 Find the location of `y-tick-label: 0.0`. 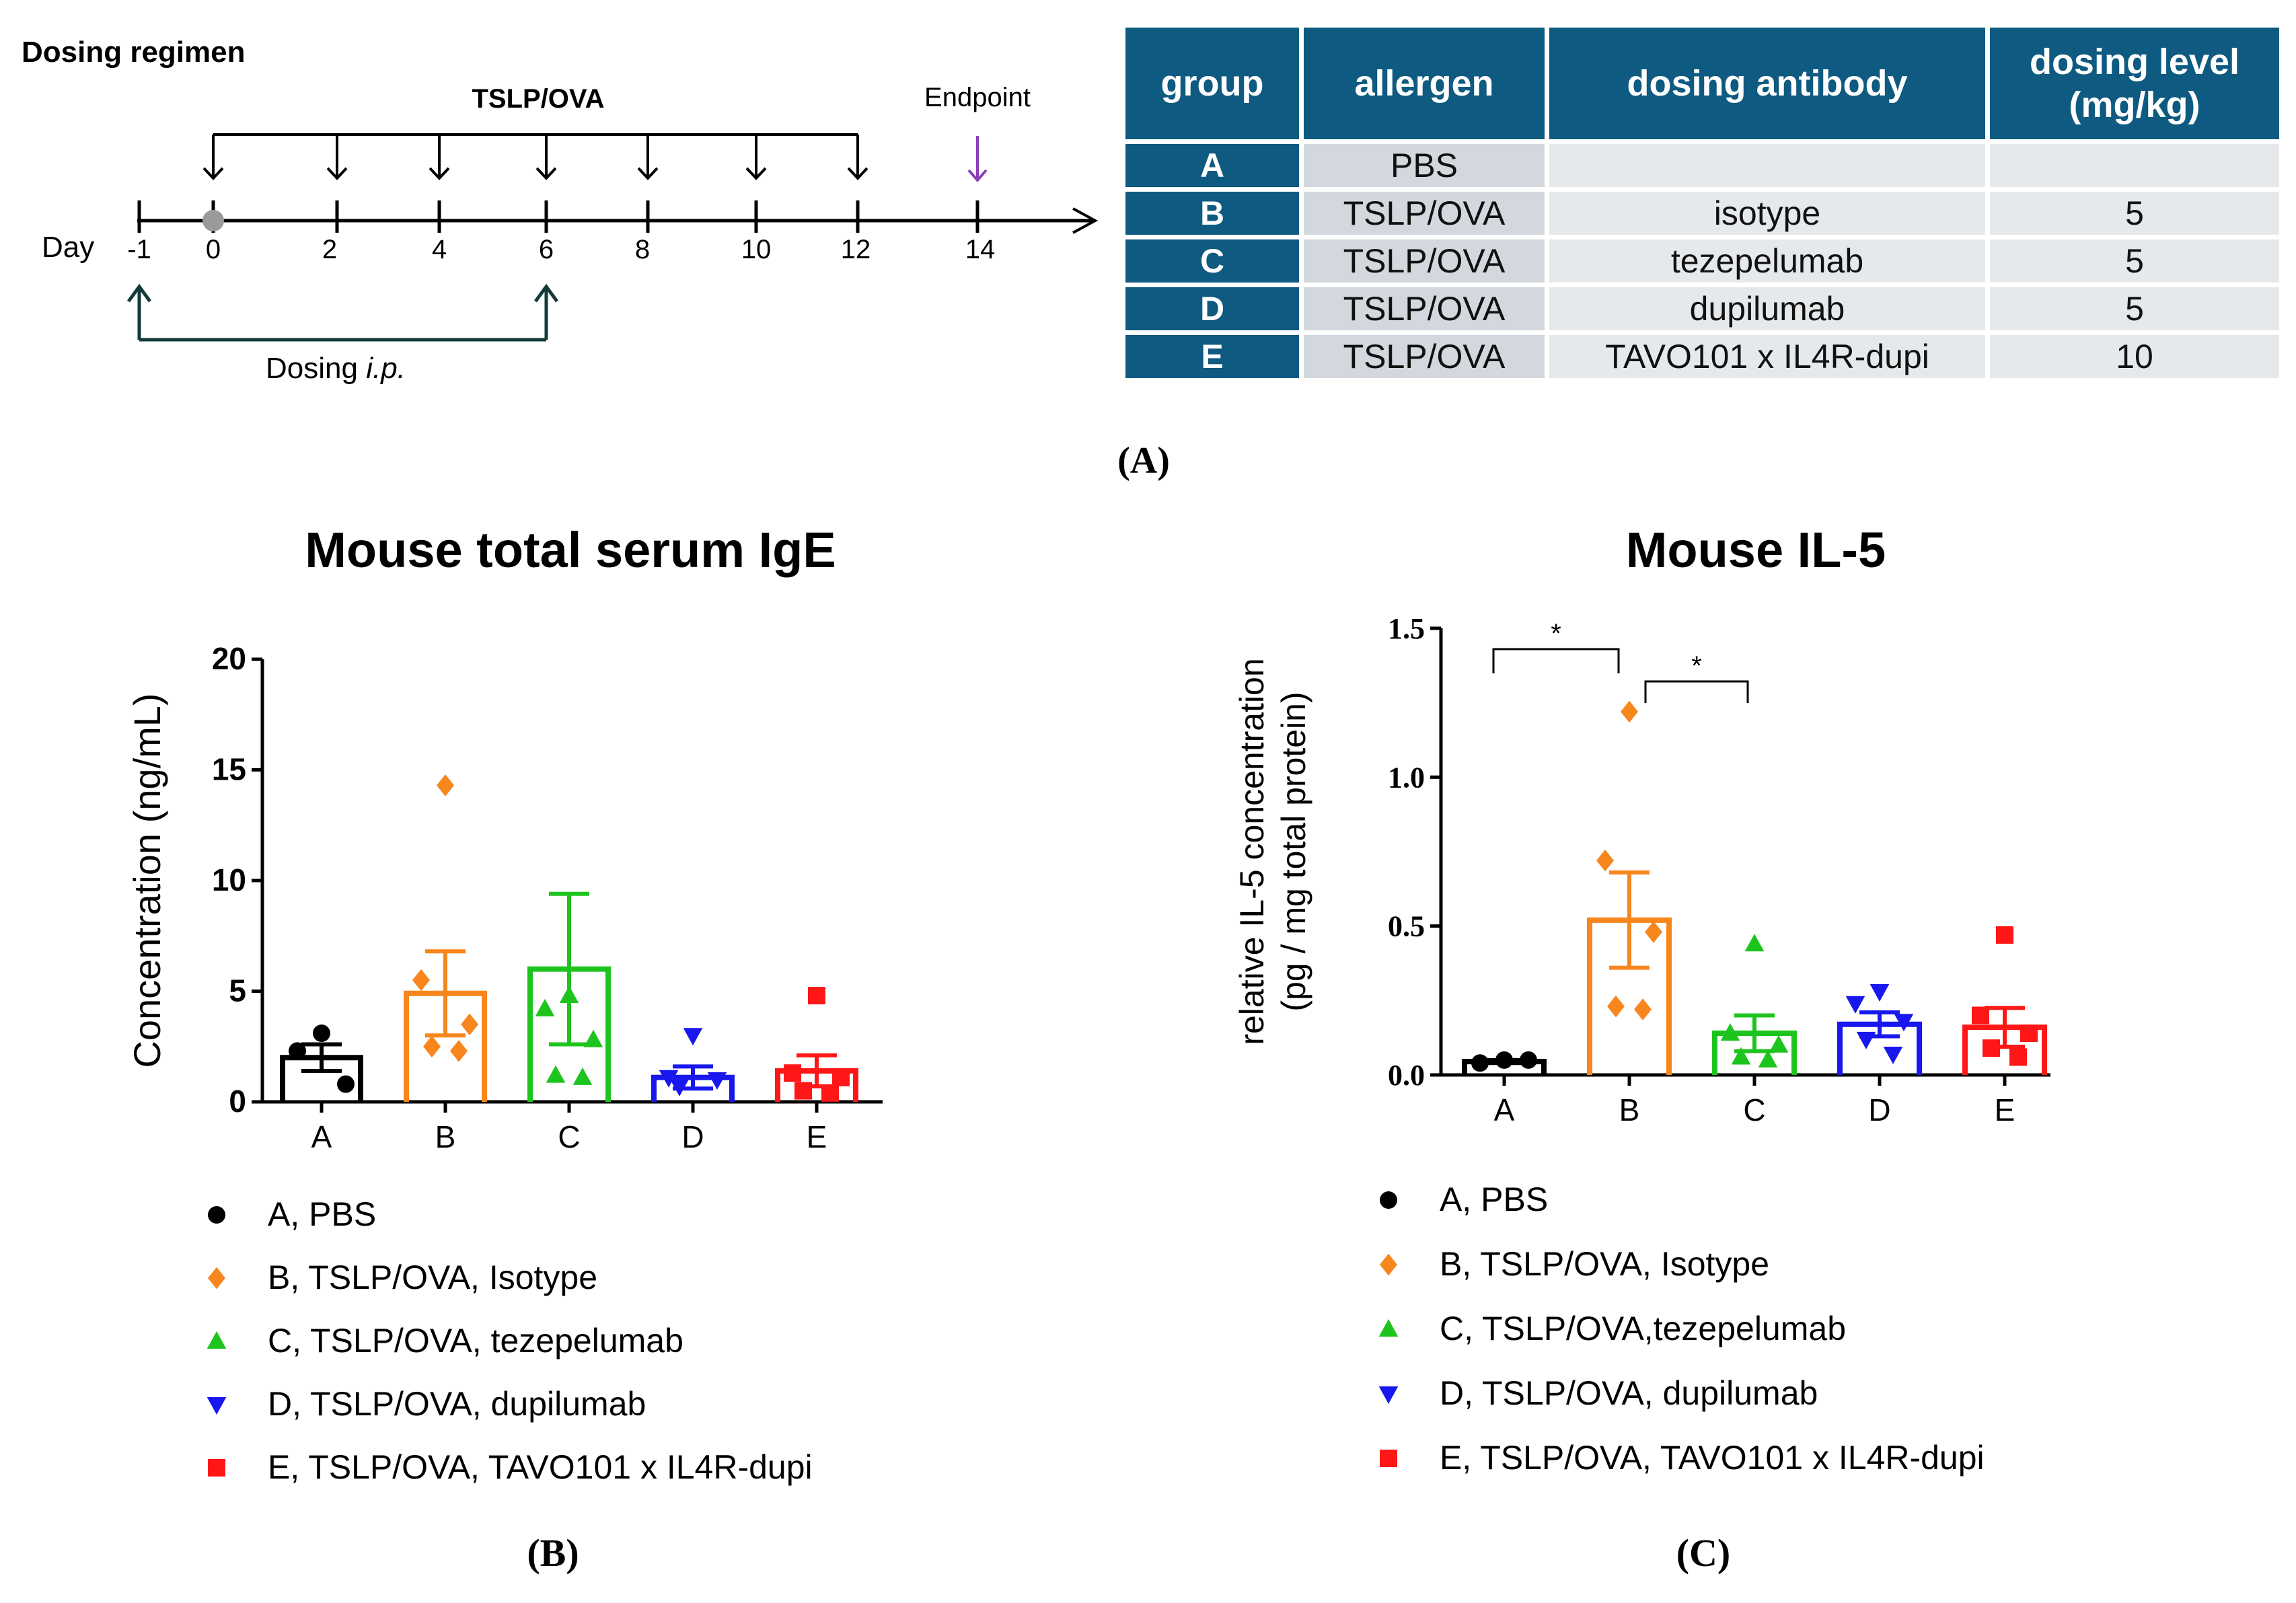

y-tick-label: 0.0 is located at coordinates (1406, 1075).